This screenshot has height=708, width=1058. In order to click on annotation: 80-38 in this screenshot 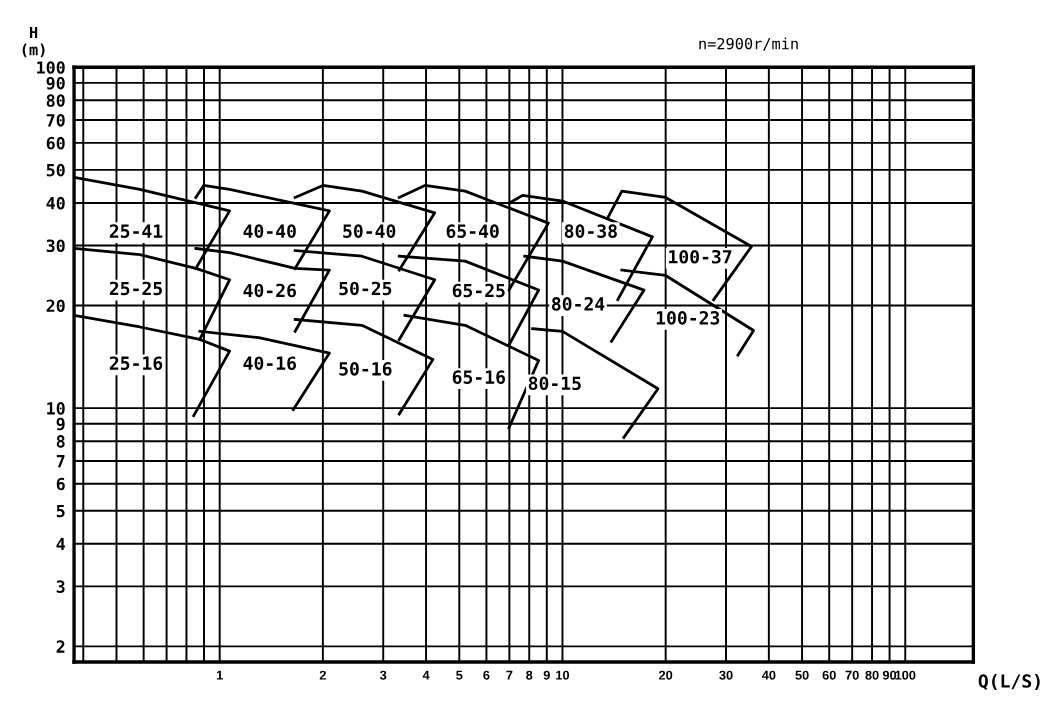, I will do `click(590, 231)`.